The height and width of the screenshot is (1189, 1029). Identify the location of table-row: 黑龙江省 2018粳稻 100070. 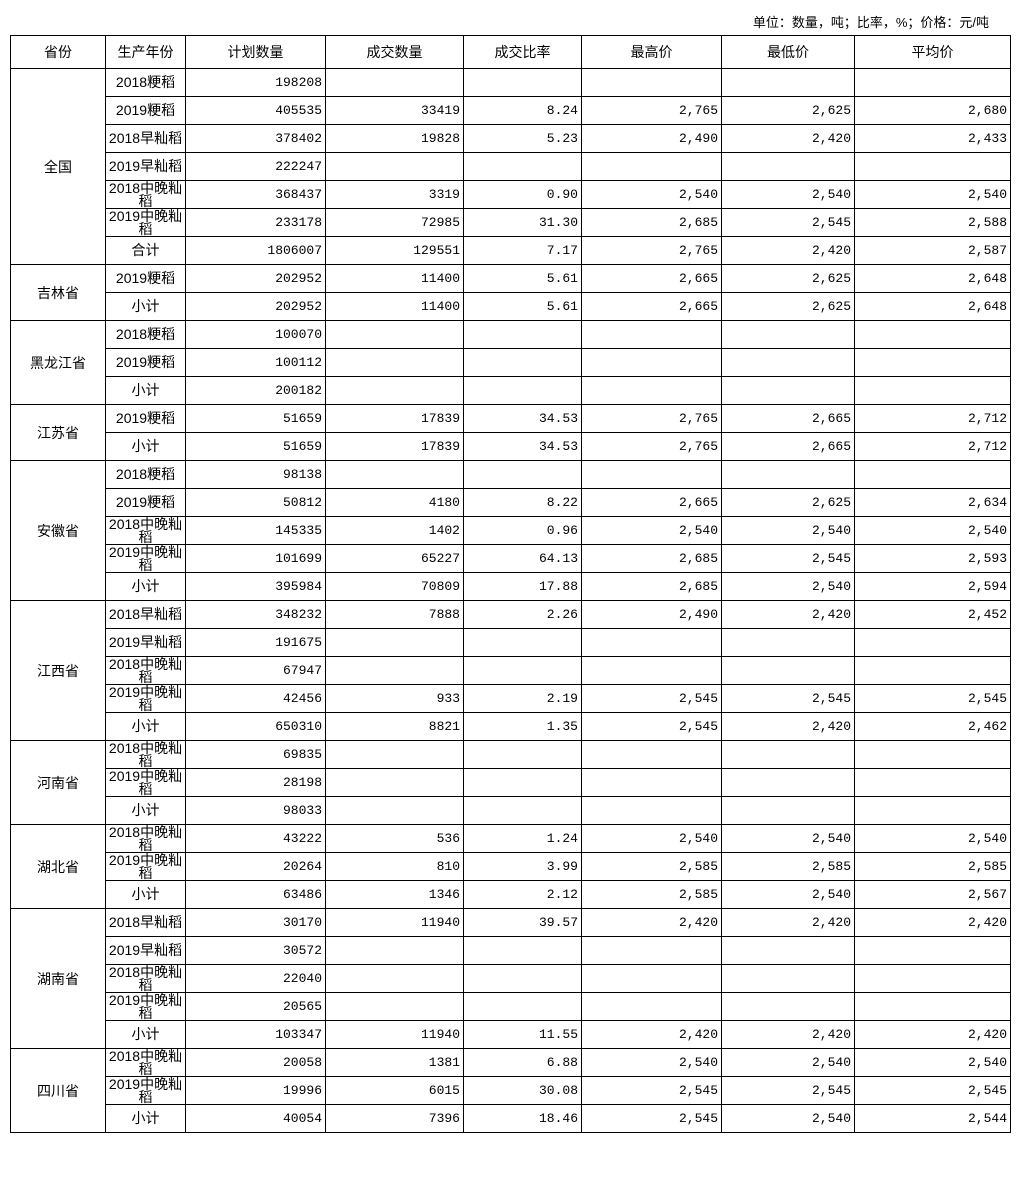
(510, 362).